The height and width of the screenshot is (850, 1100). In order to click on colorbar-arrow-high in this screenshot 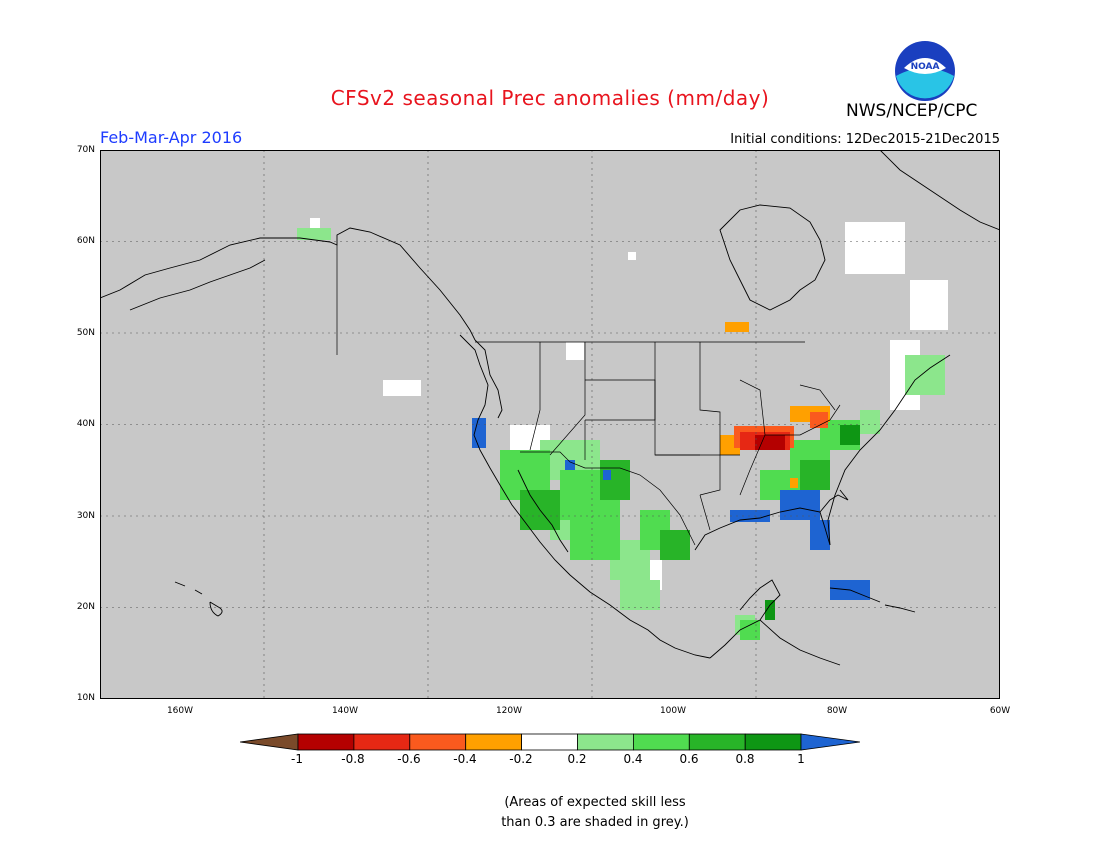, I will do `click(830, 742)`.